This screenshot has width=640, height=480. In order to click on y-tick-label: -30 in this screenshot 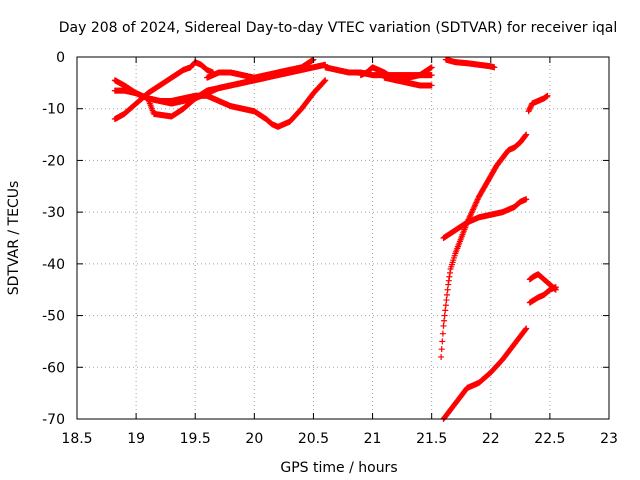, I will do `click(53, 213)`.